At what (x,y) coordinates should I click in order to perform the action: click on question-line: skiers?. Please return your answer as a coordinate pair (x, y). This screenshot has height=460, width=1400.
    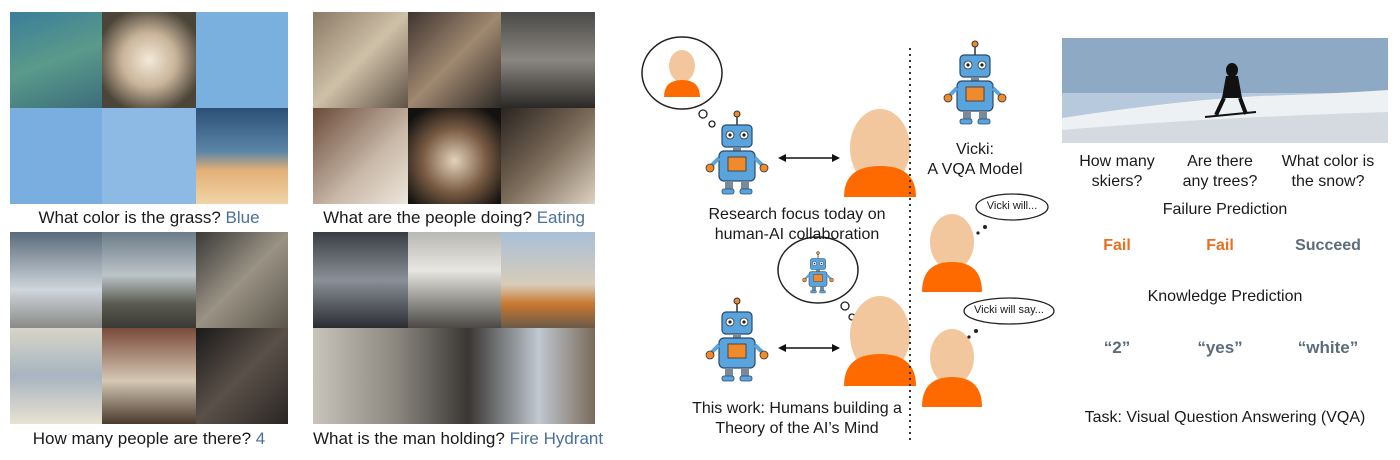
    Looking at the image, I should click on (1117, 181).